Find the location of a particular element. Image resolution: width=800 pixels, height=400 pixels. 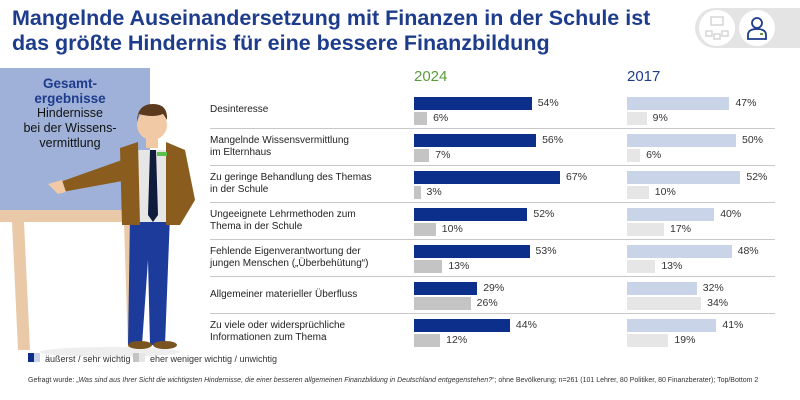

person-icon is located at coordinates (757, 28).